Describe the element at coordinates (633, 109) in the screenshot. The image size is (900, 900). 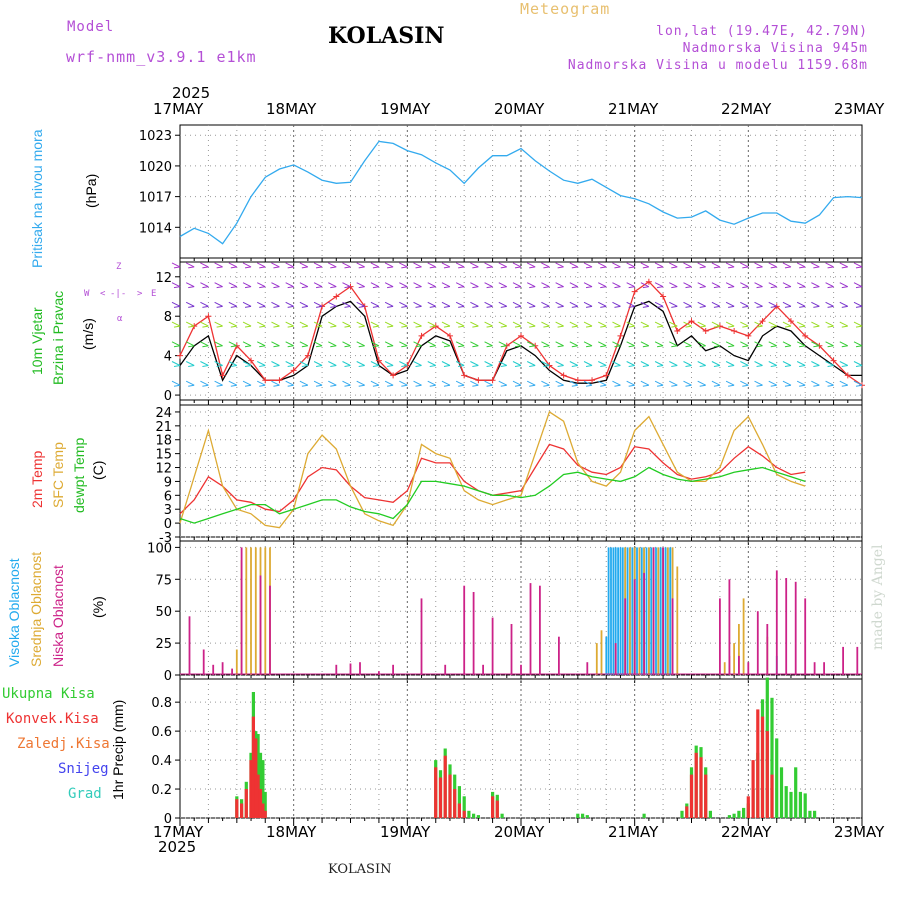
I see `date-top-4: 21MAY` at that location.